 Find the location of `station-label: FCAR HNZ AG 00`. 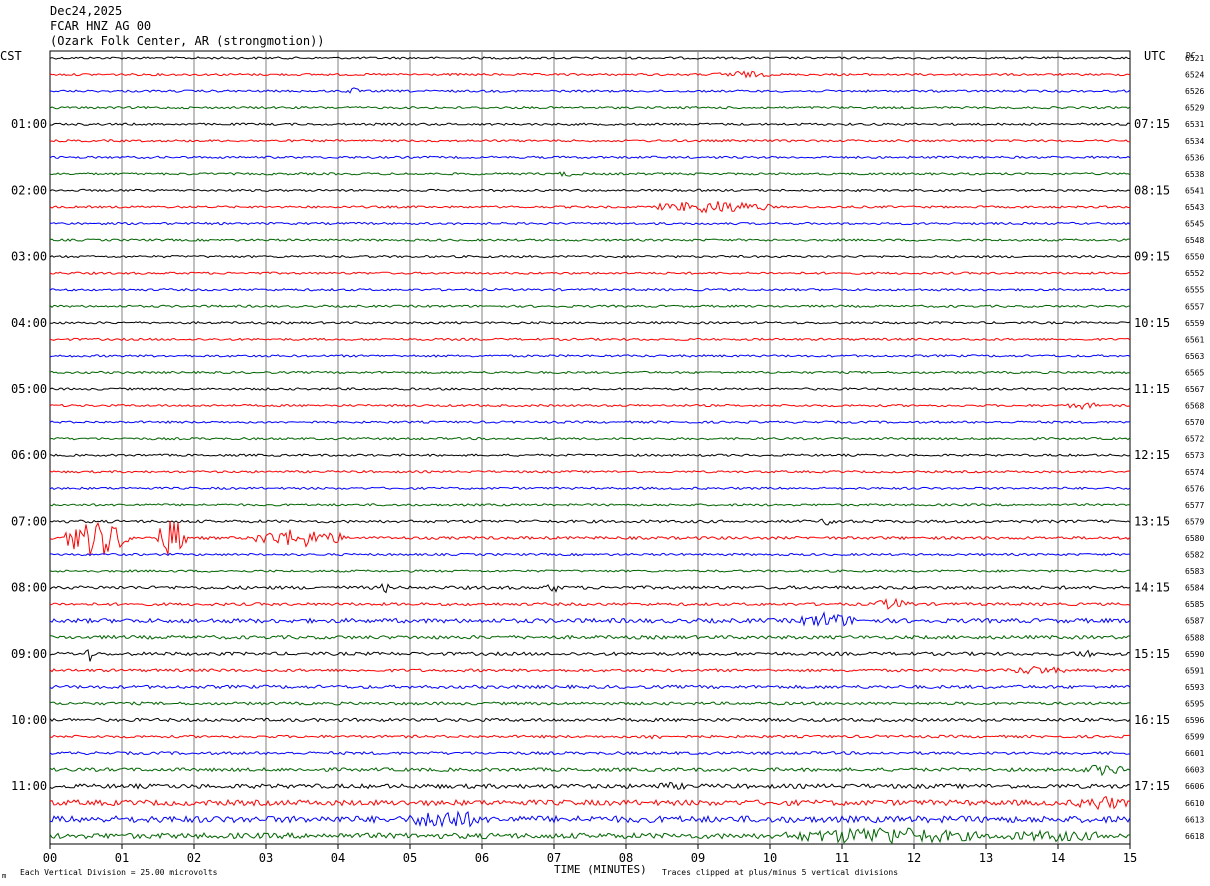

station-label: FCAR HNZ AG 00 is located at coordinates (101, 26).